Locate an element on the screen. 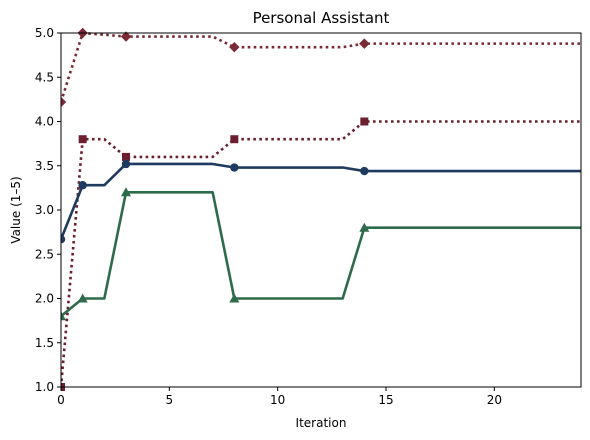 This screenshot has width=590, height=440. x-tick-label: 10 is located at coordinates (277, 400).